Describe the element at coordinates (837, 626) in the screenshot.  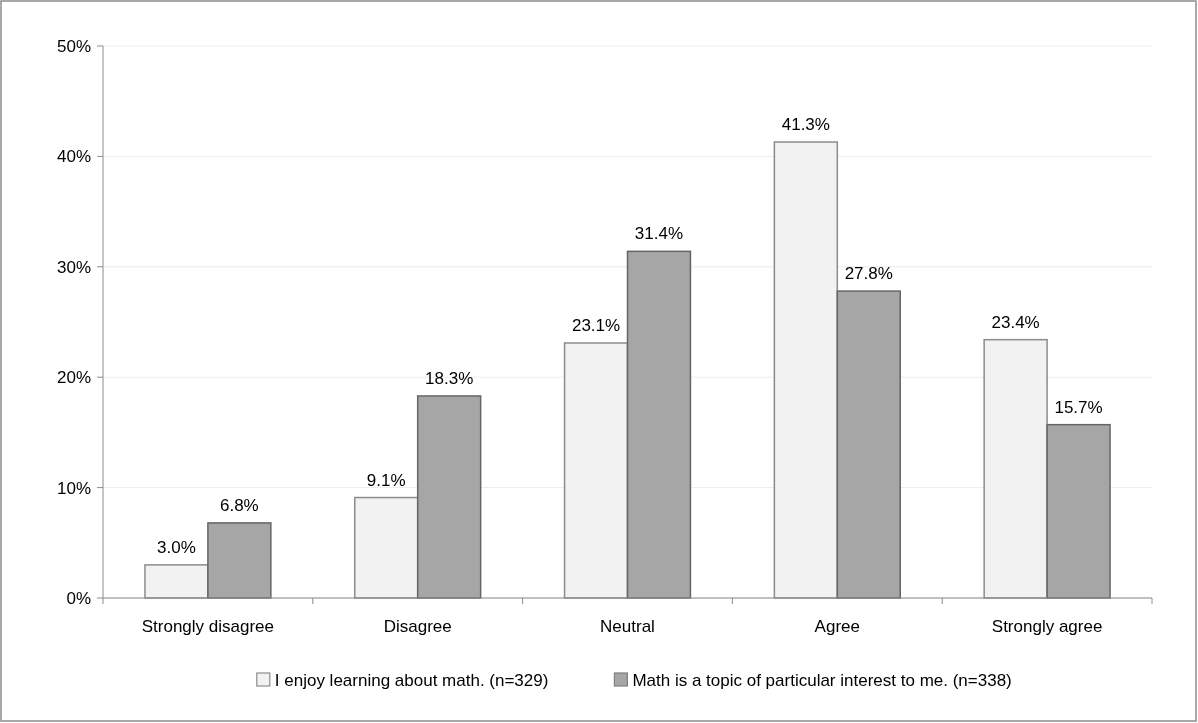
I see `x-tick-label: Agree` at that location.